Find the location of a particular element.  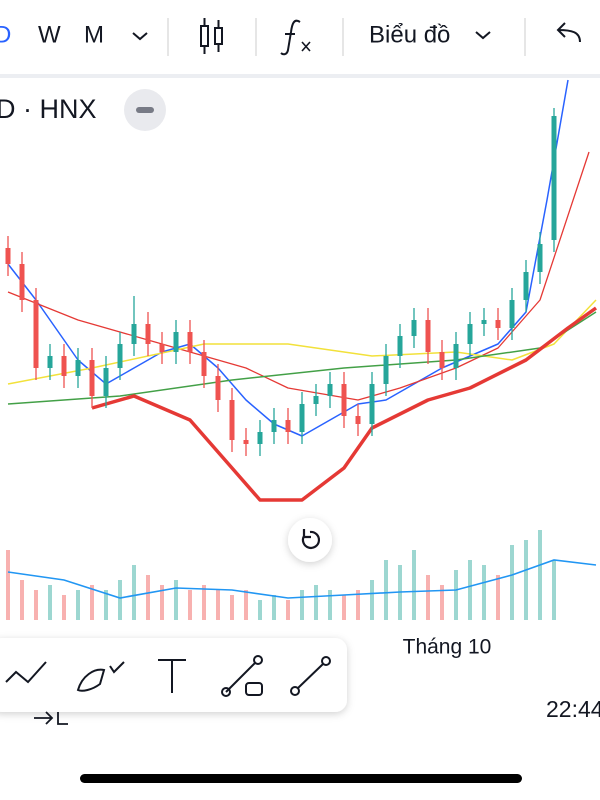

undo-icon is located at coordinates (568, 32).